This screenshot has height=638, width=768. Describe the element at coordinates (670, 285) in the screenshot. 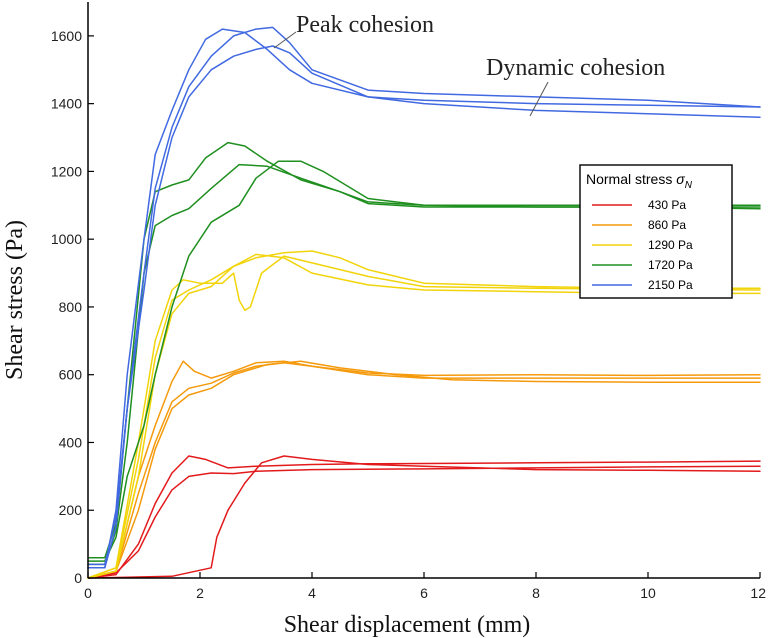

I see `legend-label-5: 2150 Pa` at that location.